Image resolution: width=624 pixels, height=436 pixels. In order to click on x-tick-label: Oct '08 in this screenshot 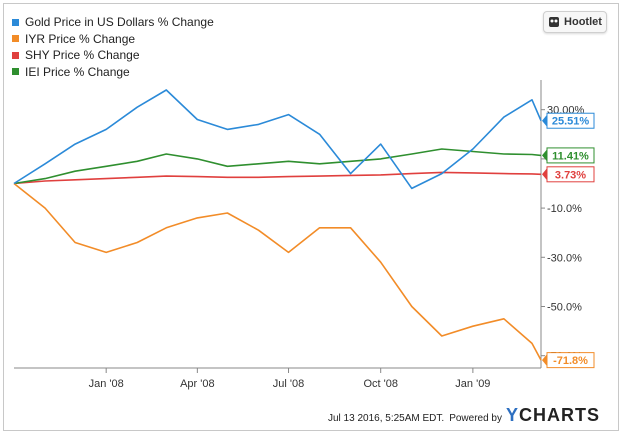, I will do `click(380, 384)`.